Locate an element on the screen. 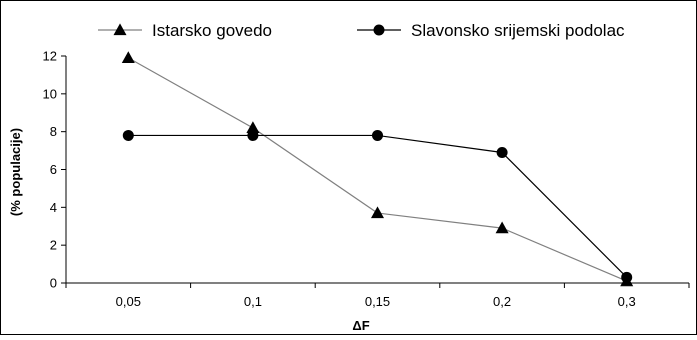  legend-item-2: Slavonsko srijemski podolac is located at coordinates (491, 30).